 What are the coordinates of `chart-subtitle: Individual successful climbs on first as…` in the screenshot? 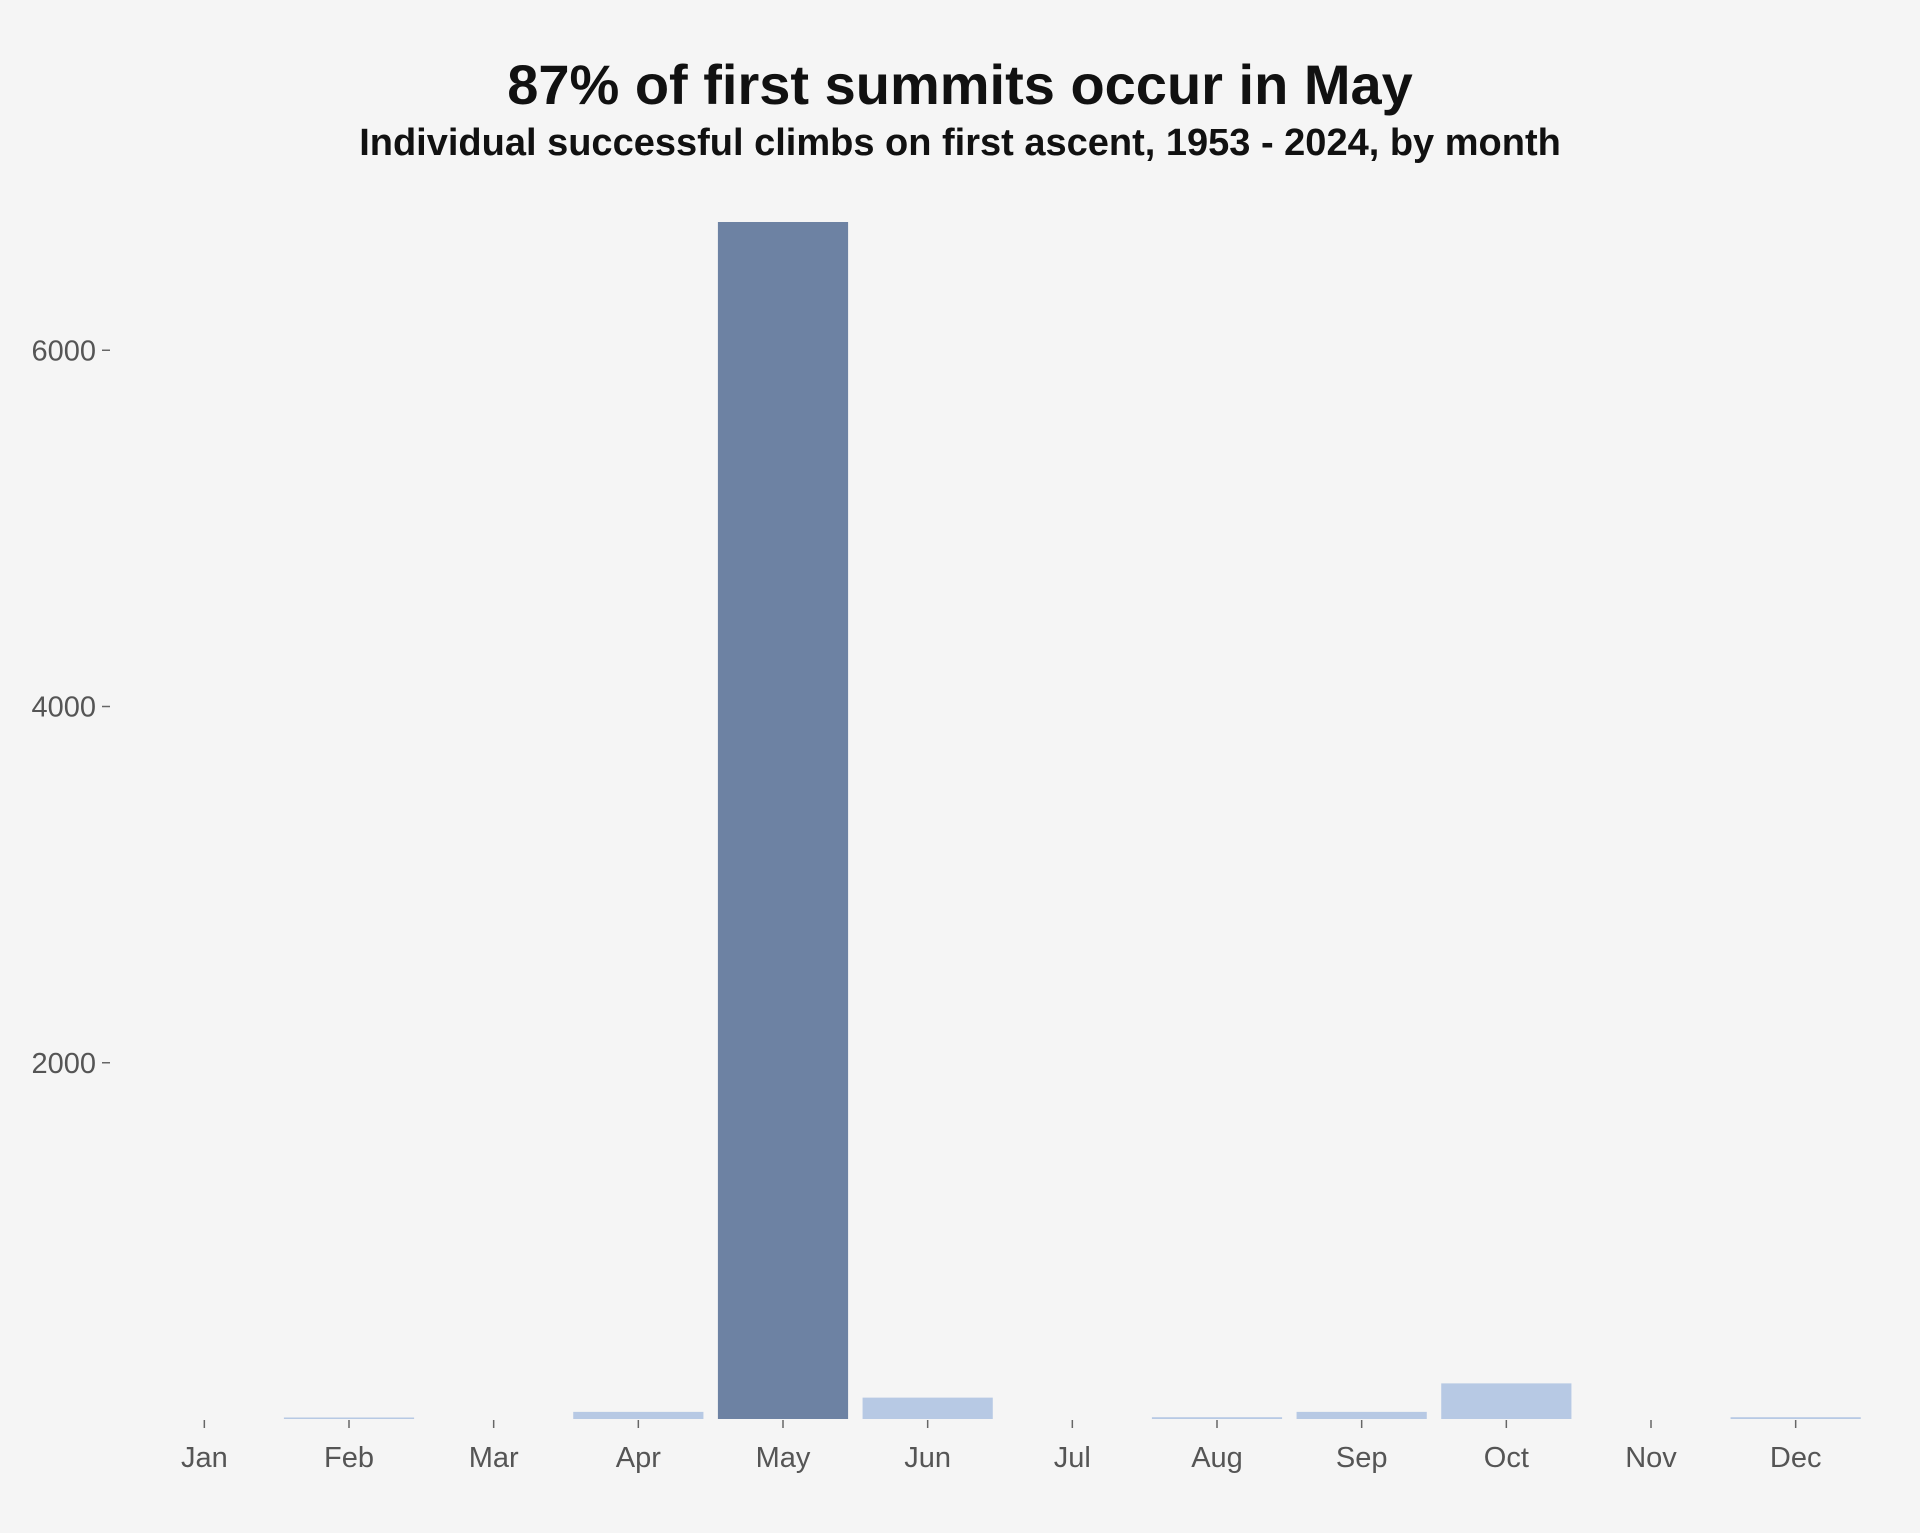 It's located at (960, 143).